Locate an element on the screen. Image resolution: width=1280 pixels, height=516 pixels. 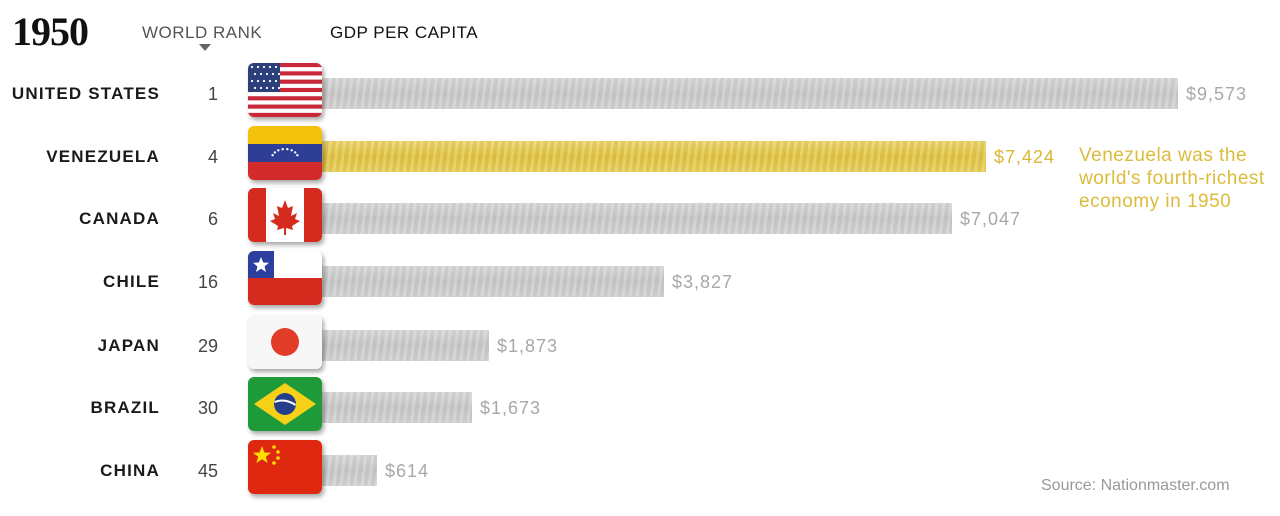
bar-brazil is located at coordinates (397, 407).